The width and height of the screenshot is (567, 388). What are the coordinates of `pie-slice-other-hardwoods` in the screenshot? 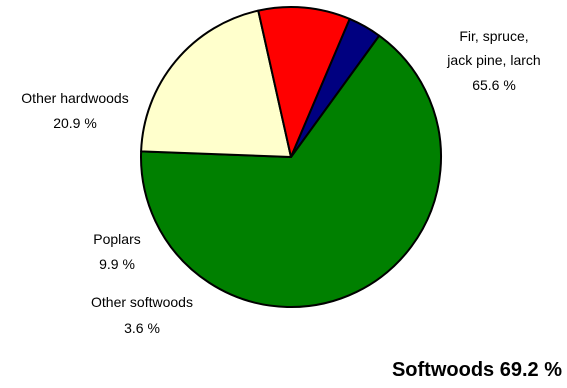 It's located at (216, 83).